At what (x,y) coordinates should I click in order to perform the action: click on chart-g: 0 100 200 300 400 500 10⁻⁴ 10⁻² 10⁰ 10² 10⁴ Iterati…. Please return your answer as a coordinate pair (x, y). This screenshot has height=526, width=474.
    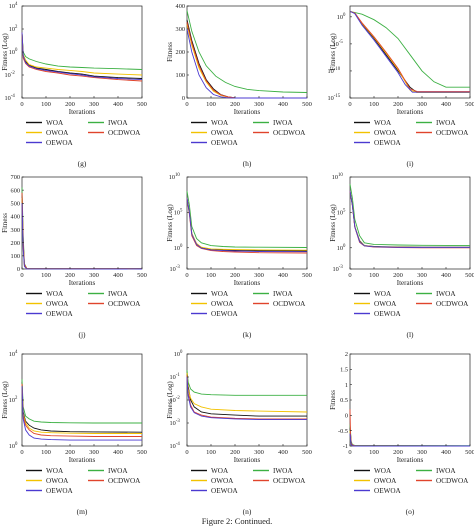
    Looking at the image, I should click on (74, 85).